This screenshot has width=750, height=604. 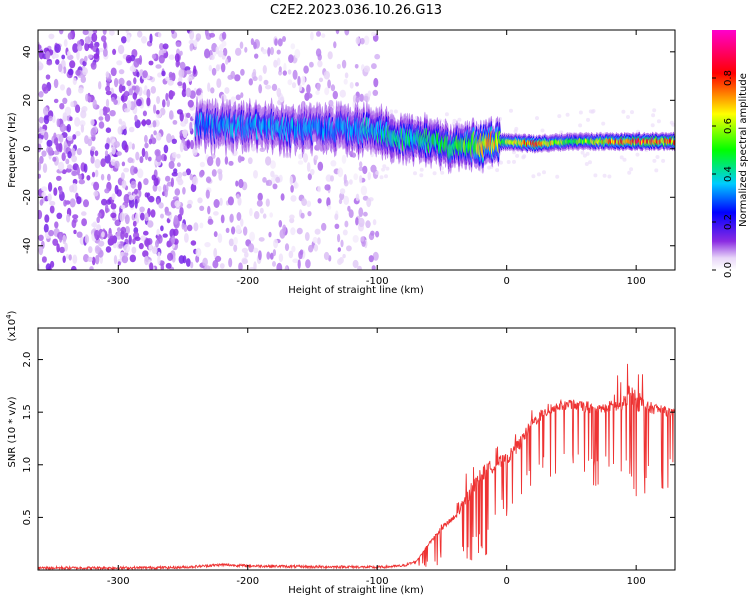 What do you see at coordinates (12, 431) in the screenshot?
I see `snr-y-label: SNR (10 * v/v)` at bounding box center [12, 431].